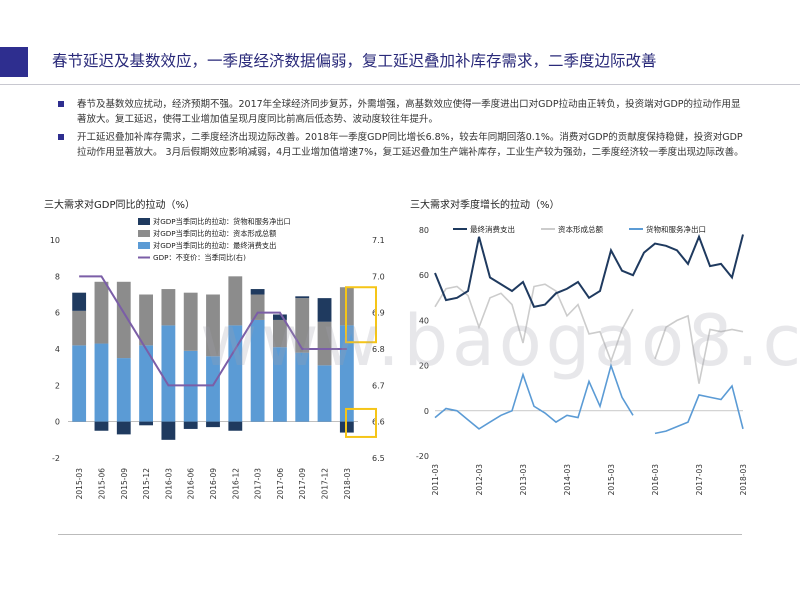 This screenshot has width=800, height=600. I want to click on y-tick-label: 6, so click(57, 313).